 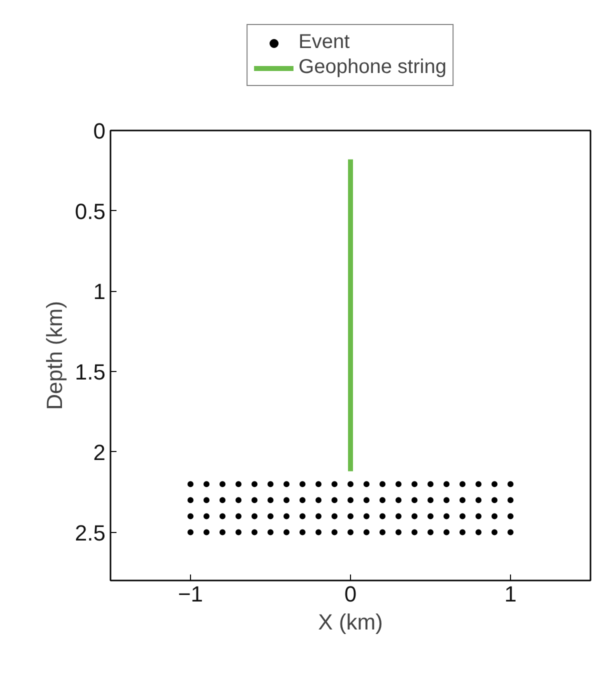 I want to click on y-tick-label: 0.5, so click(x=90, y=211).